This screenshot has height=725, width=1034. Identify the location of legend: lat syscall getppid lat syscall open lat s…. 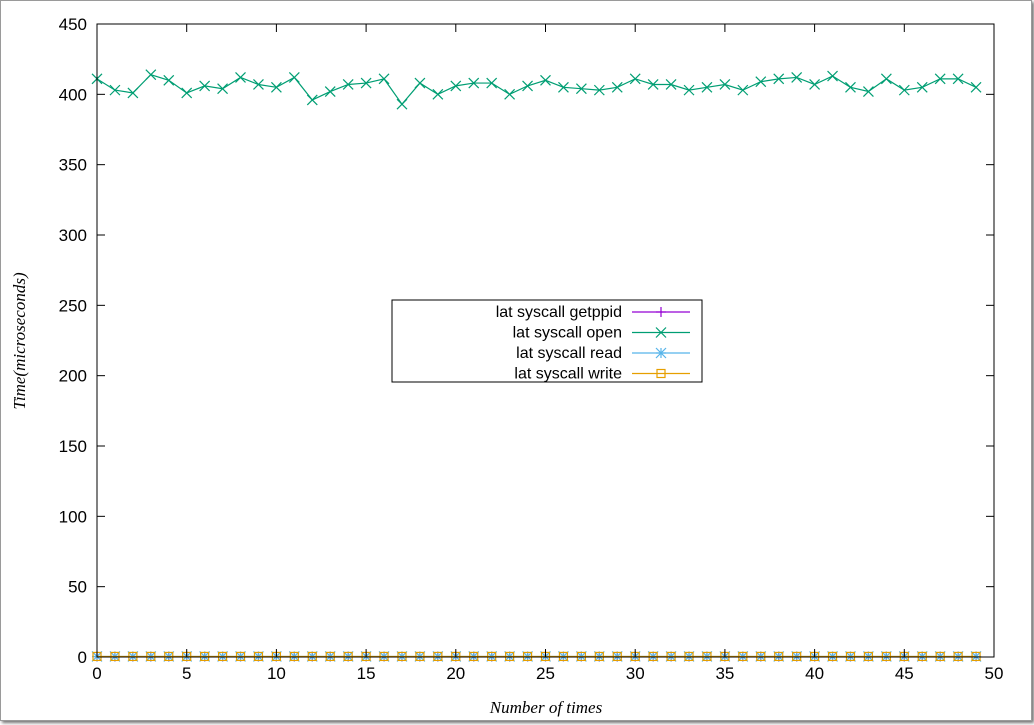
(547, 341).